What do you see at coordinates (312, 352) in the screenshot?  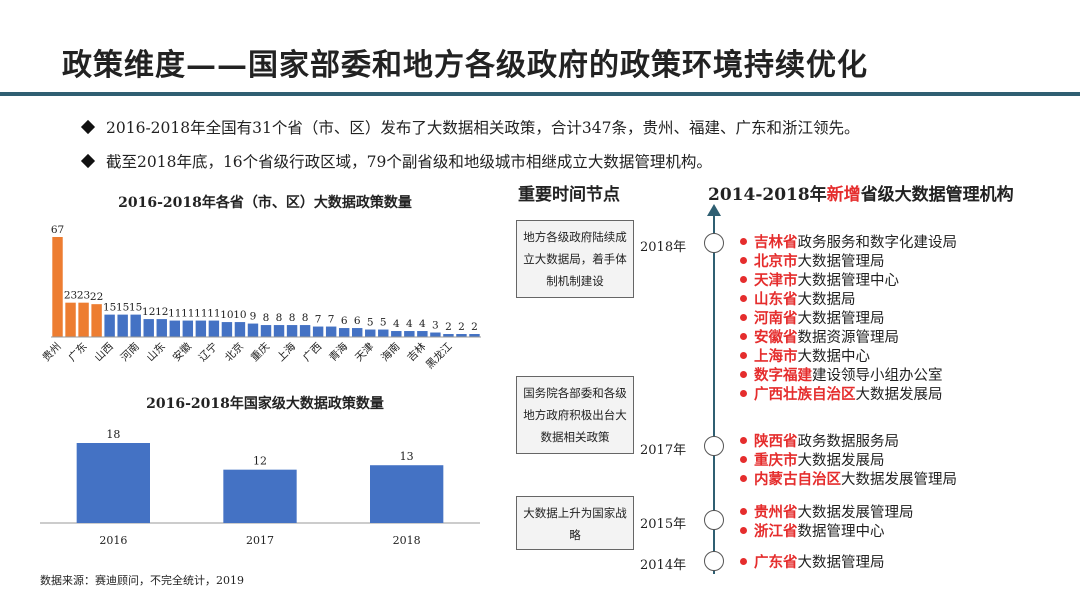 I see `tick-label: 广西` at bounding box center [312, 352].